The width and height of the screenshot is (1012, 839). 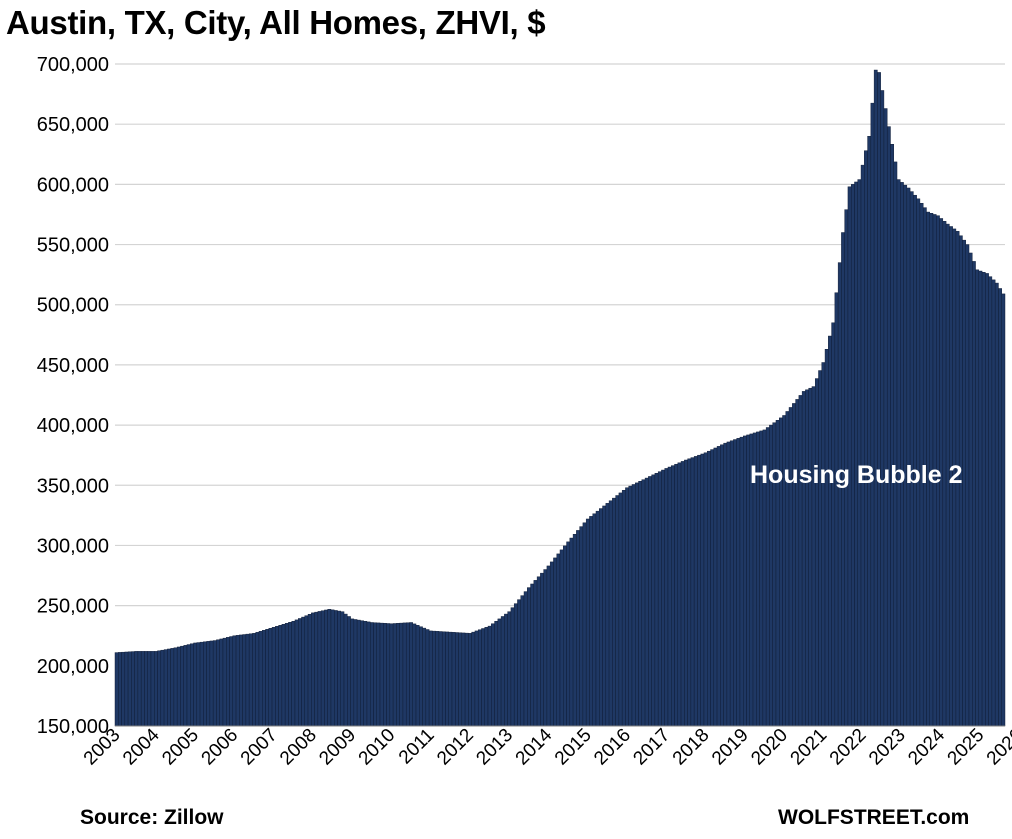 I want to click on x-tick-label: 2004, so click(x=141, y=746).